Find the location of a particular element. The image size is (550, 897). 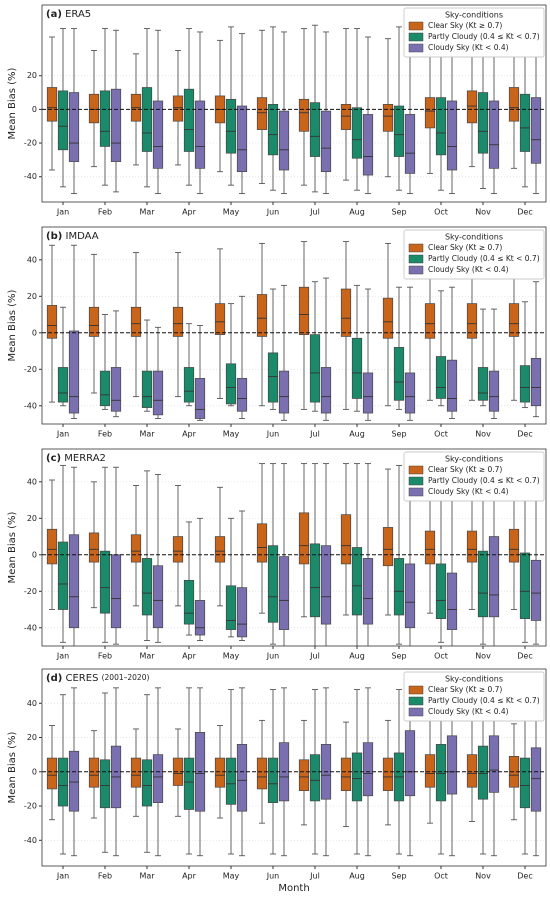

y-tick-label: 0 is located at coordinates (34, 554).